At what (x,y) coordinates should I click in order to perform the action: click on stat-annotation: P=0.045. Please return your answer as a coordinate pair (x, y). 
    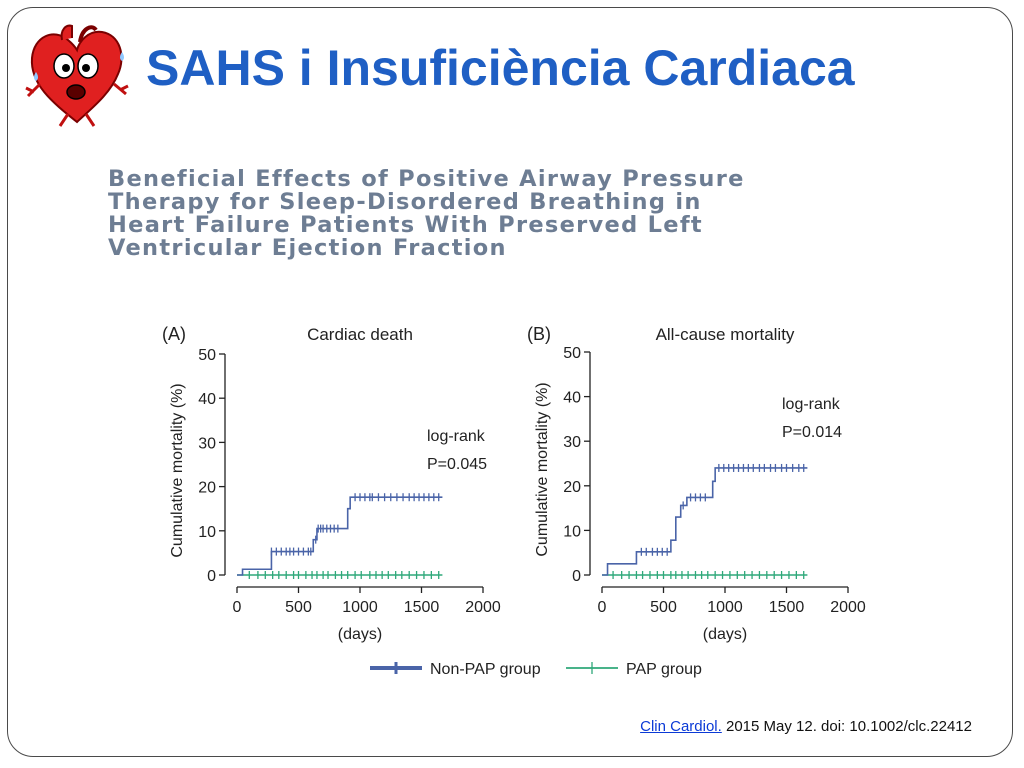
    Looking at the image, I should click on (457, 464).